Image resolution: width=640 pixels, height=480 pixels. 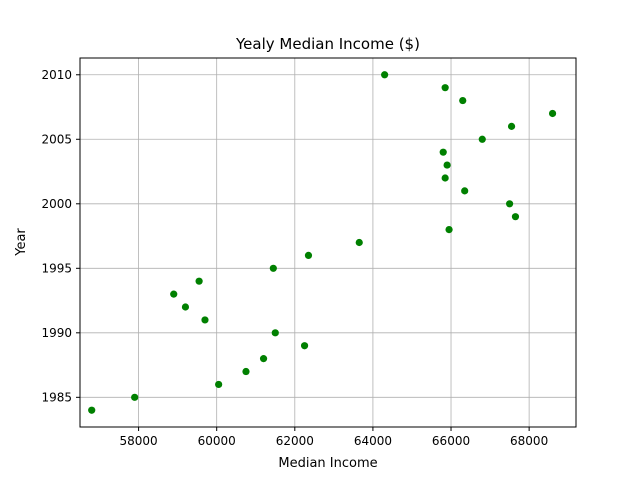 What do you see at coordinates (295, 441) in the screenshot?
I see `x-tick-label: 62000` at bounding box center [295, 441].